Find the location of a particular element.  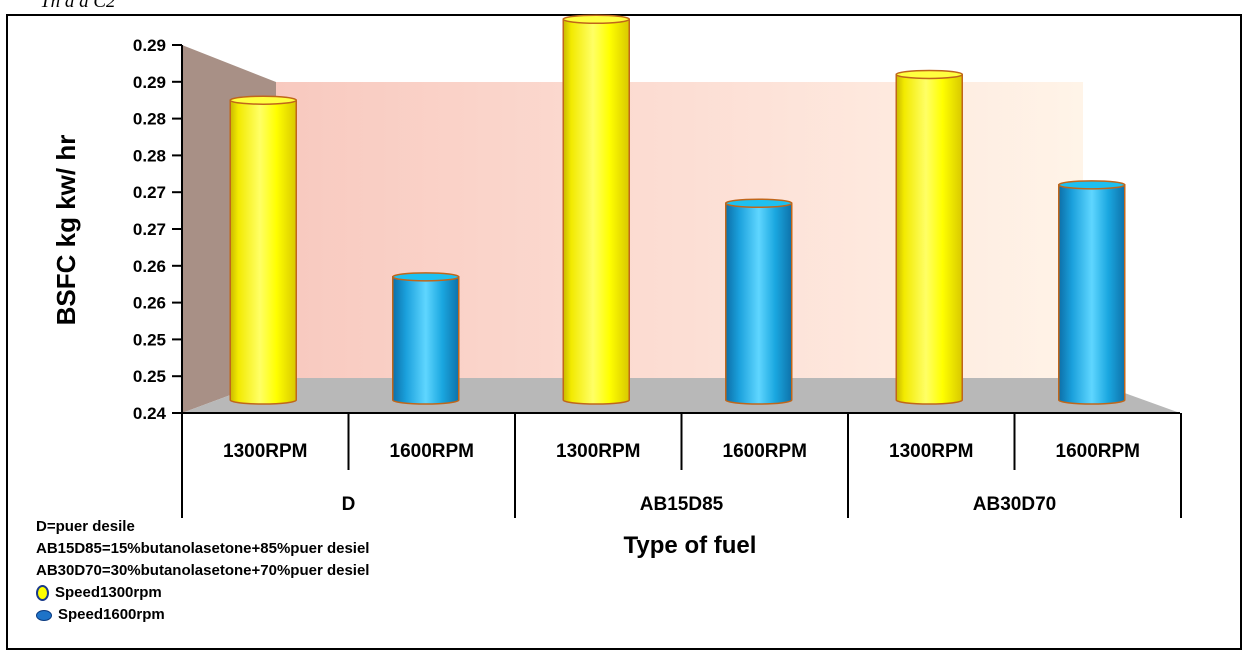

cropped-caption: Th d d C2 is located at coordinates (625, 9).